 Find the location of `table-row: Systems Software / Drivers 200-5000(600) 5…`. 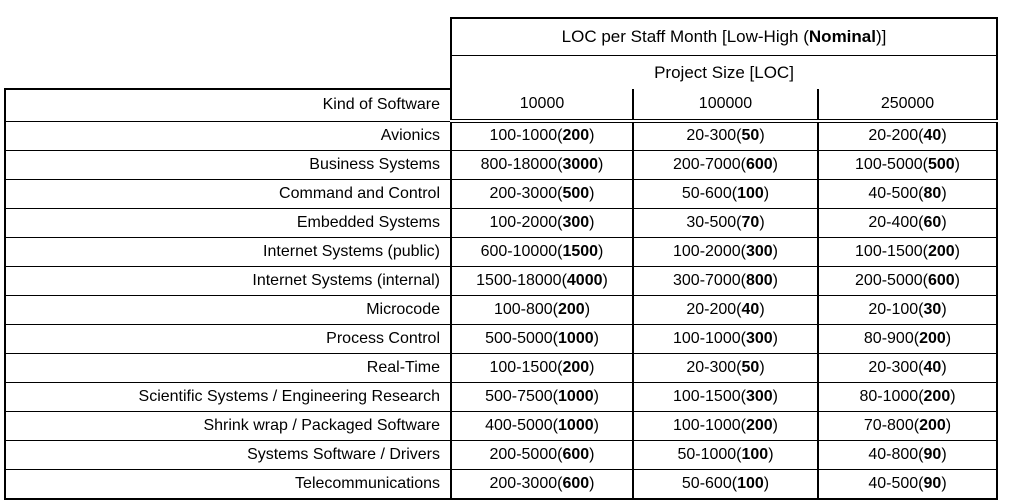

table-row: Systems Software / Drivers 200-5000(600) 5… is located at coordinates (501, 454).